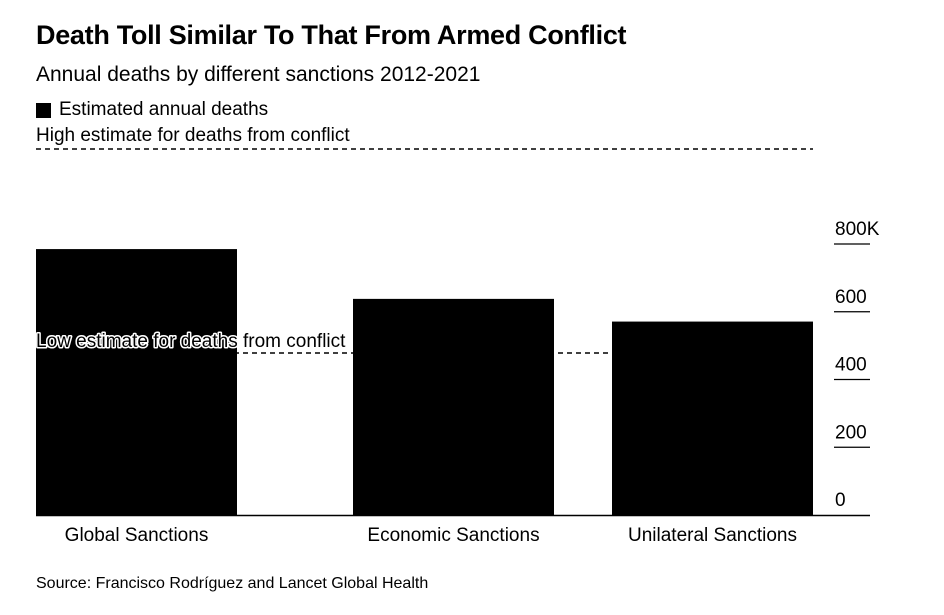  I want to click on y-tick-label: 0, so click(840, 500).